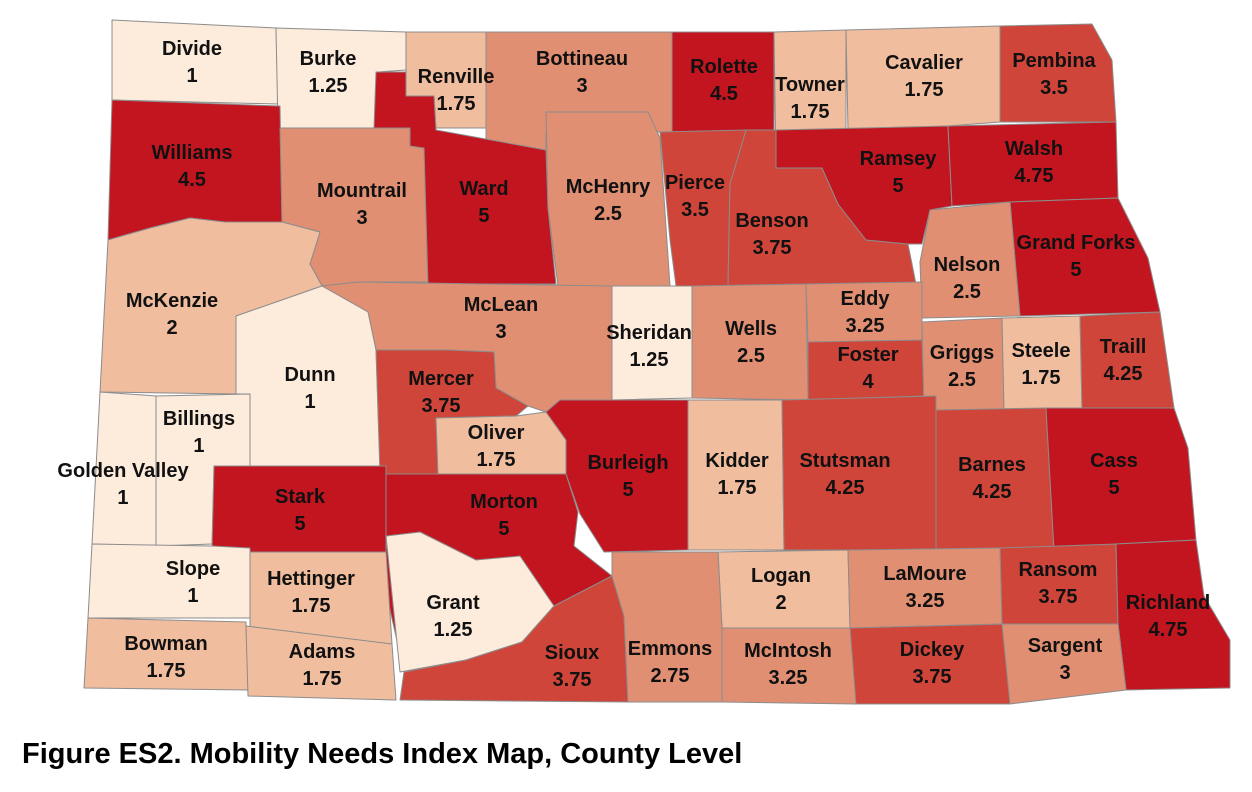 Image resolution: width=1252 pixels, height=792 pixels. I want to click on county-oliver, so click(501, 443).